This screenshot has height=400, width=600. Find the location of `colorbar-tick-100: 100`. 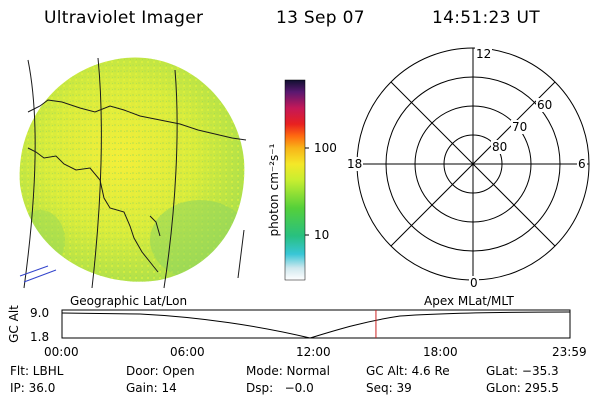

colorbar-tick-100: 100 is located at coordinates (325, 148).